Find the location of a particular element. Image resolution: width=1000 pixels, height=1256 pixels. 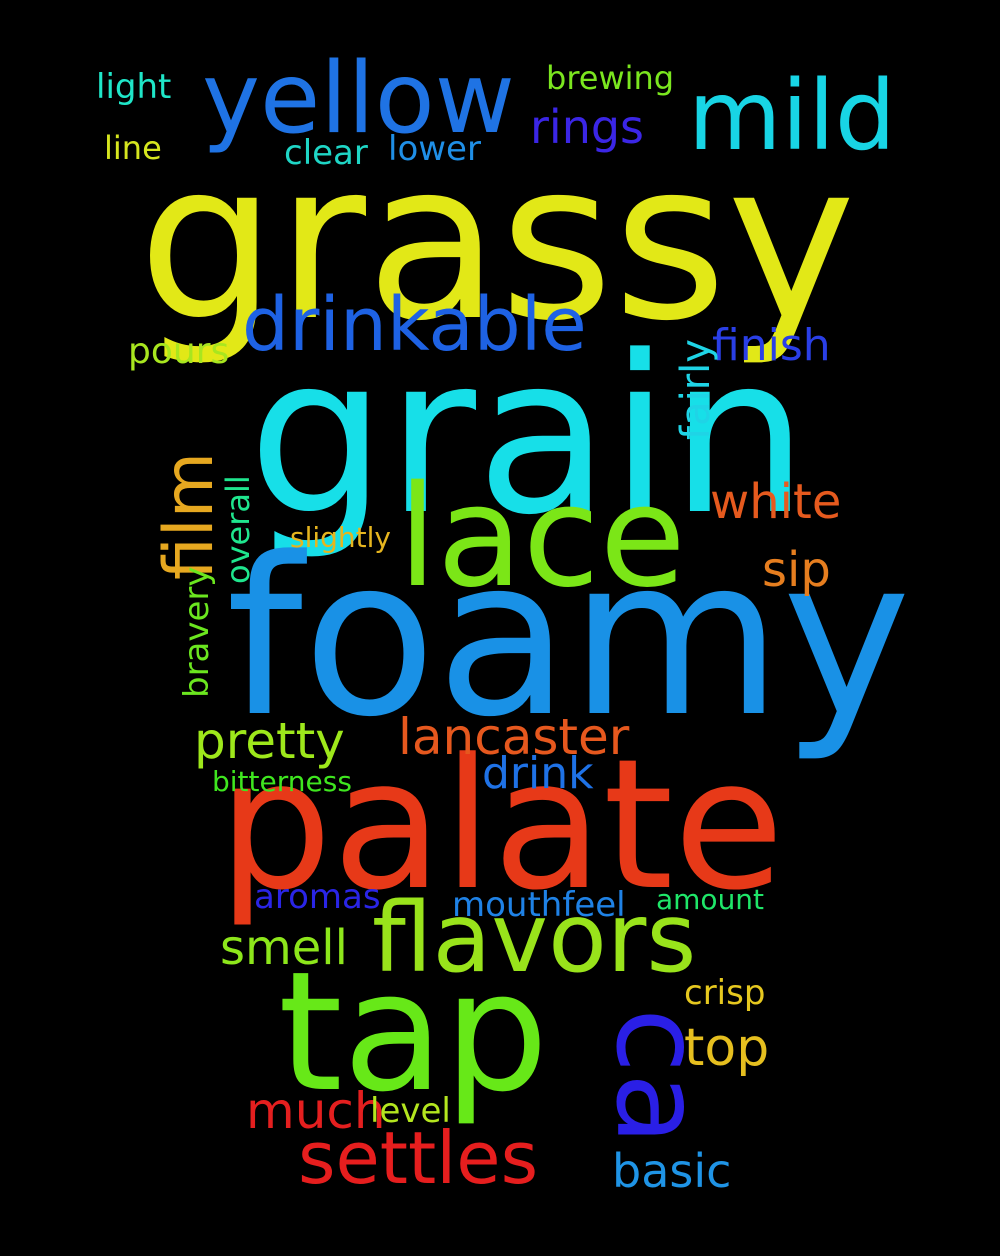

word-drink: drink is located at coordinates (538, 773).